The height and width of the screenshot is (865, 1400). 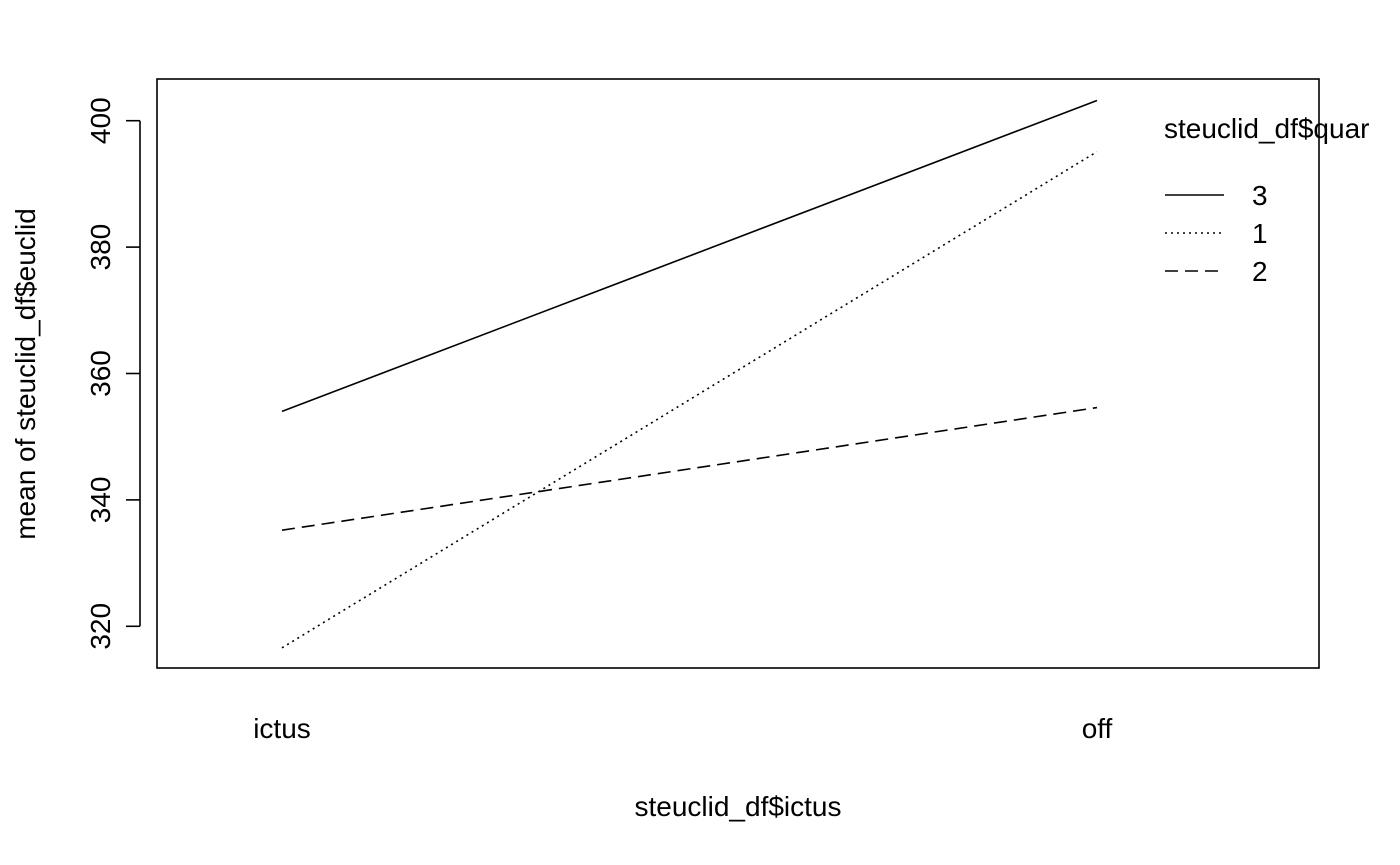 I want to click on legend: steuclid_df$quar 3 1 2, so click(x=1266, y=200).